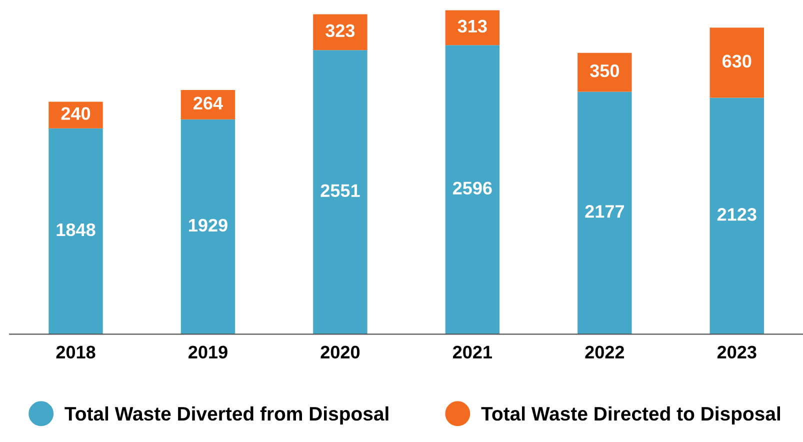 The image size is (803, 442). I want to click on data-label: 264, so click(208, 103).